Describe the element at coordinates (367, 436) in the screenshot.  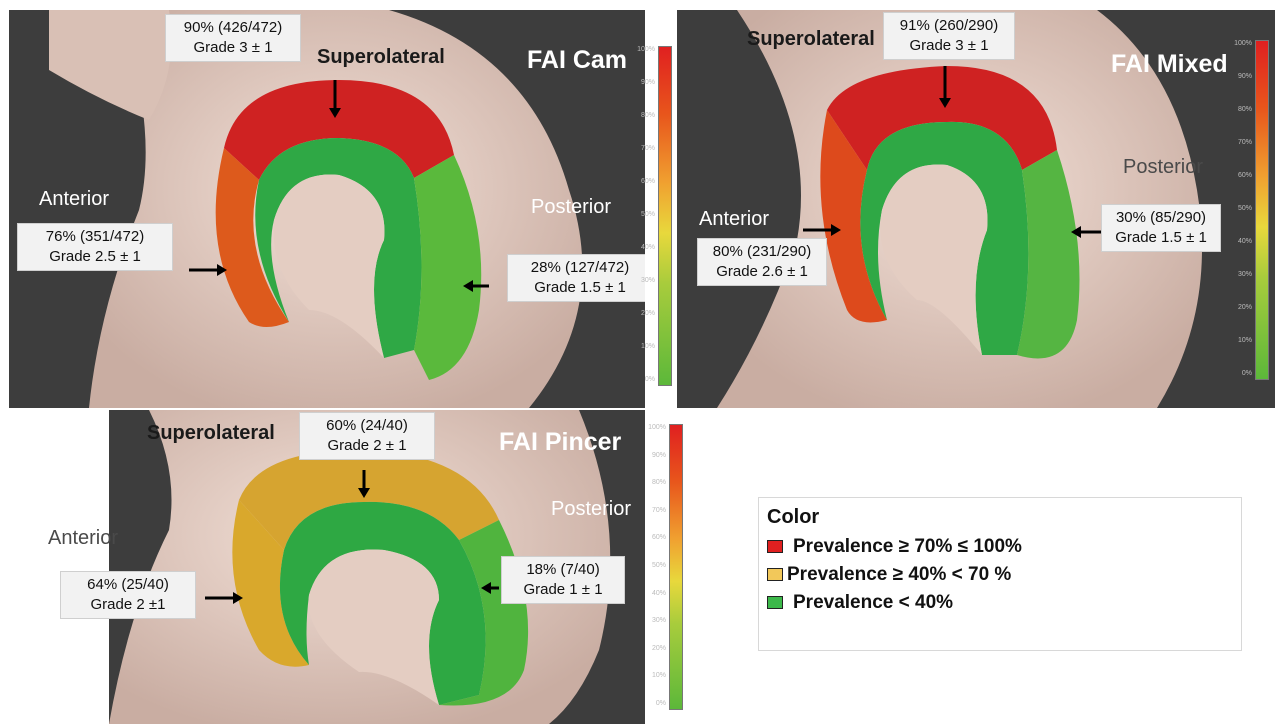
I see `pincer-superolateral-box: 60% (24/40) Grade 2 ± 1` at that location.